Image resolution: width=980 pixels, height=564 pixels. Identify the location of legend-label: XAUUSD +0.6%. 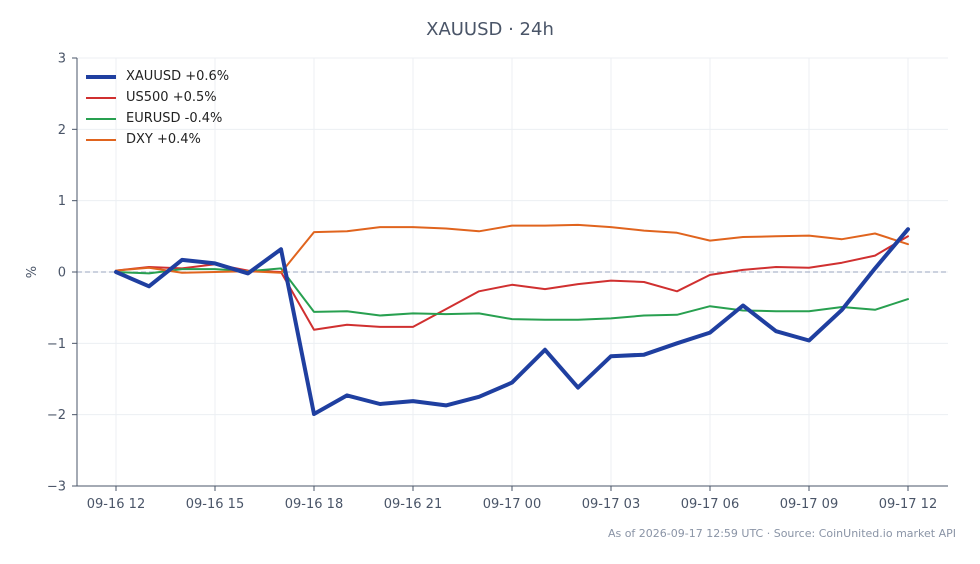
(178, 76).